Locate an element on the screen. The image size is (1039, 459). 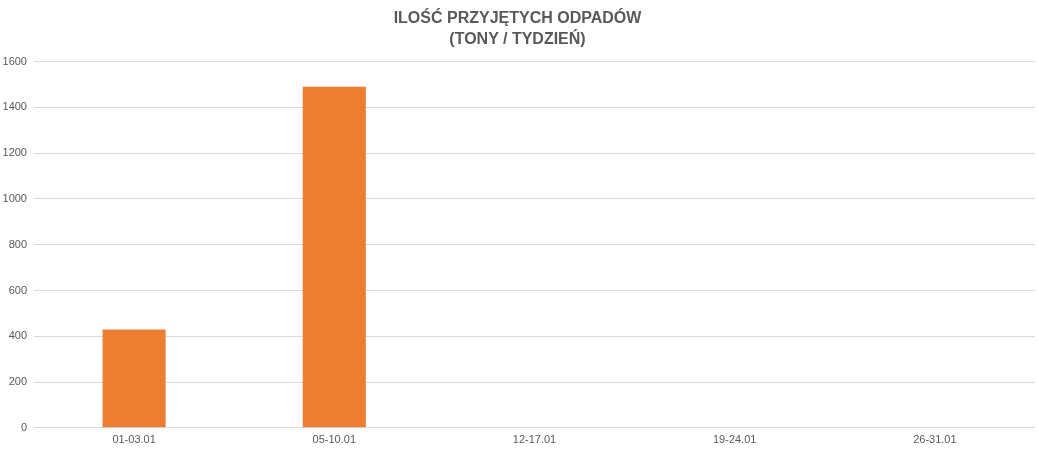
y-tick-label: 0 is located at coordinates (23, 426).